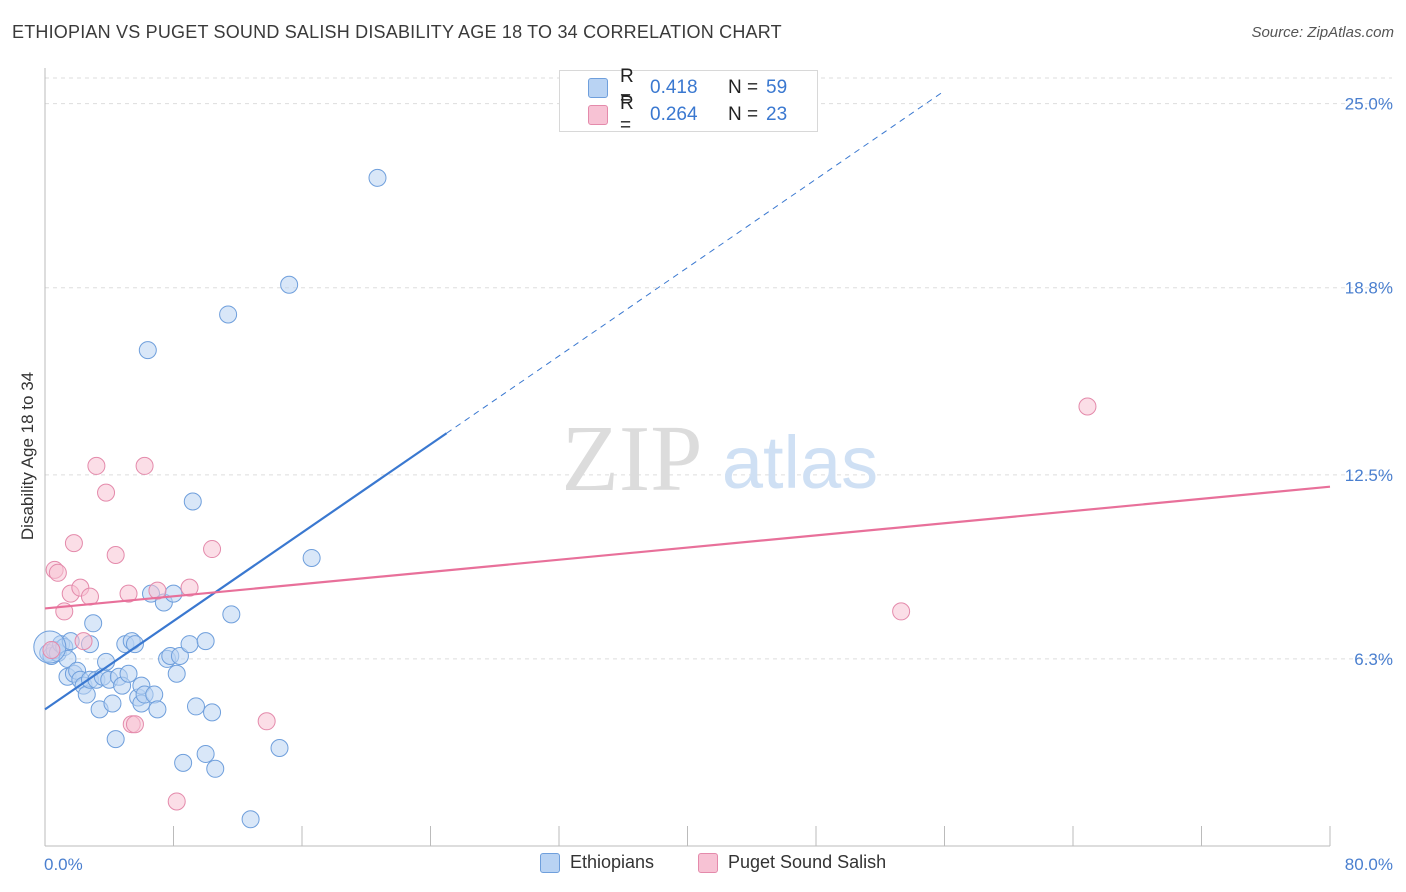  I want to click on y-tick-label-0: 6.3%, so click(1373, 659).